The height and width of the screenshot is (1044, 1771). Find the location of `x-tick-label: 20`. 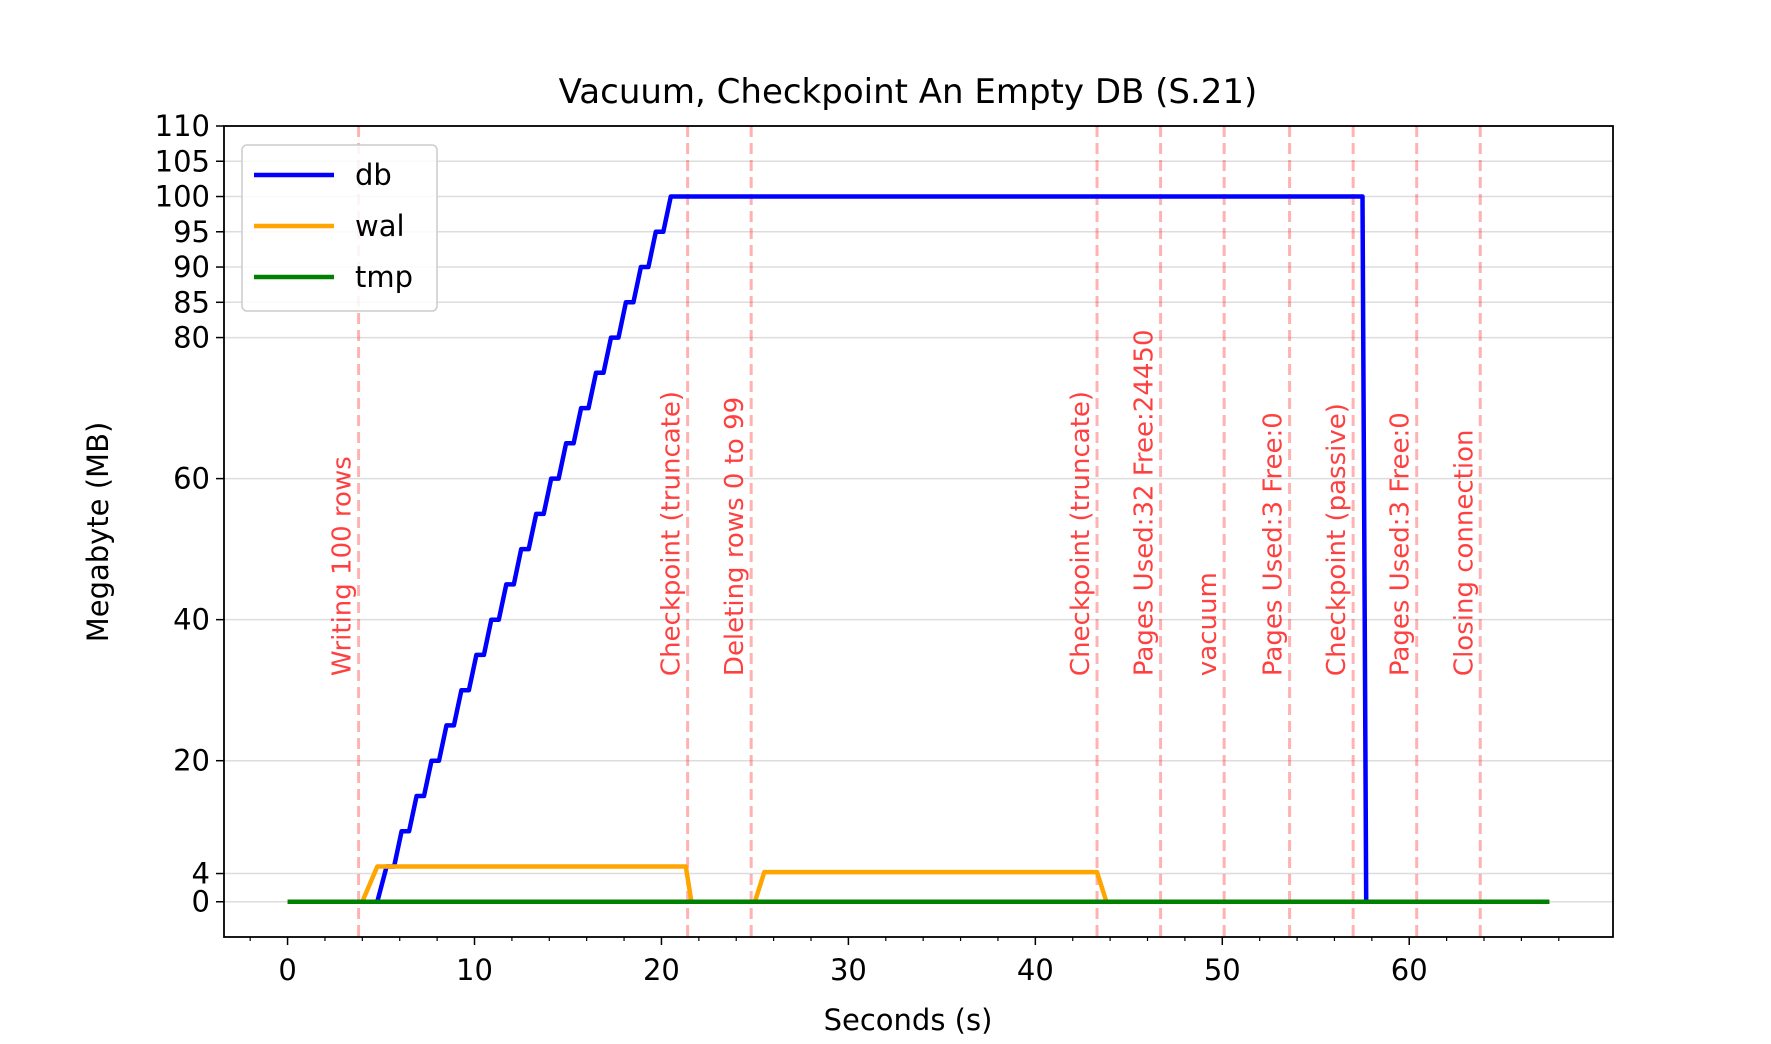

x-tick-label: 20 is located at coordinates (661, 970).